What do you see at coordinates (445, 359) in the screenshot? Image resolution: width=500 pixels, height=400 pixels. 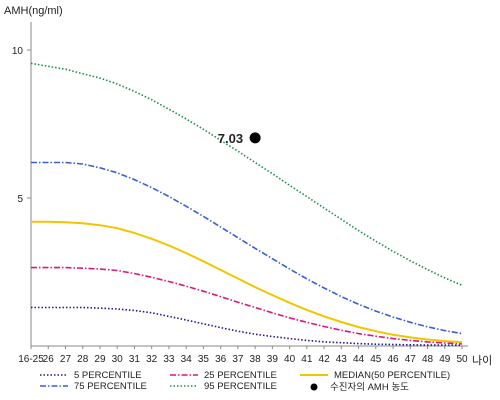 I see `x-tick-label: 49` at bounding box center [445, 359].